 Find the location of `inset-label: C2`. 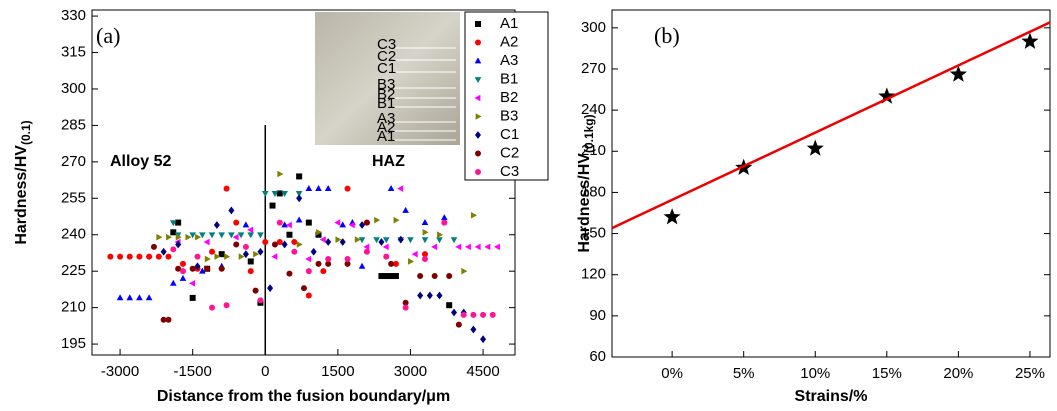

inset-label: C2 is located at coordinates (386, 56).